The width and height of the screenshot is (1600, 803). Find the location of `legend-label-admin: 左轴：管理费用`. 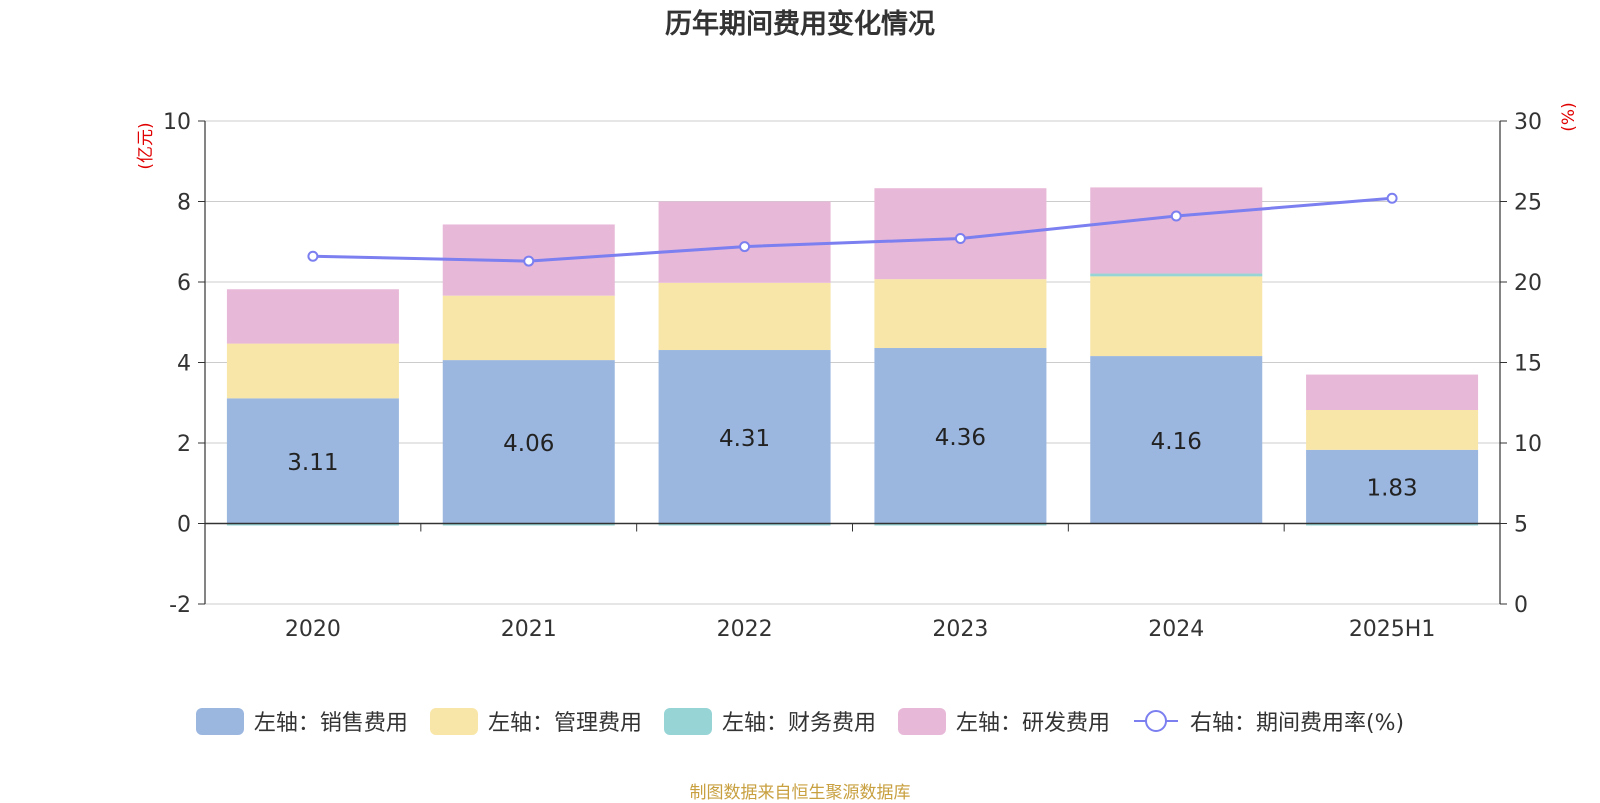

legend-label-admin: 左轴：管理费用 is located at coordinates (564, 723).